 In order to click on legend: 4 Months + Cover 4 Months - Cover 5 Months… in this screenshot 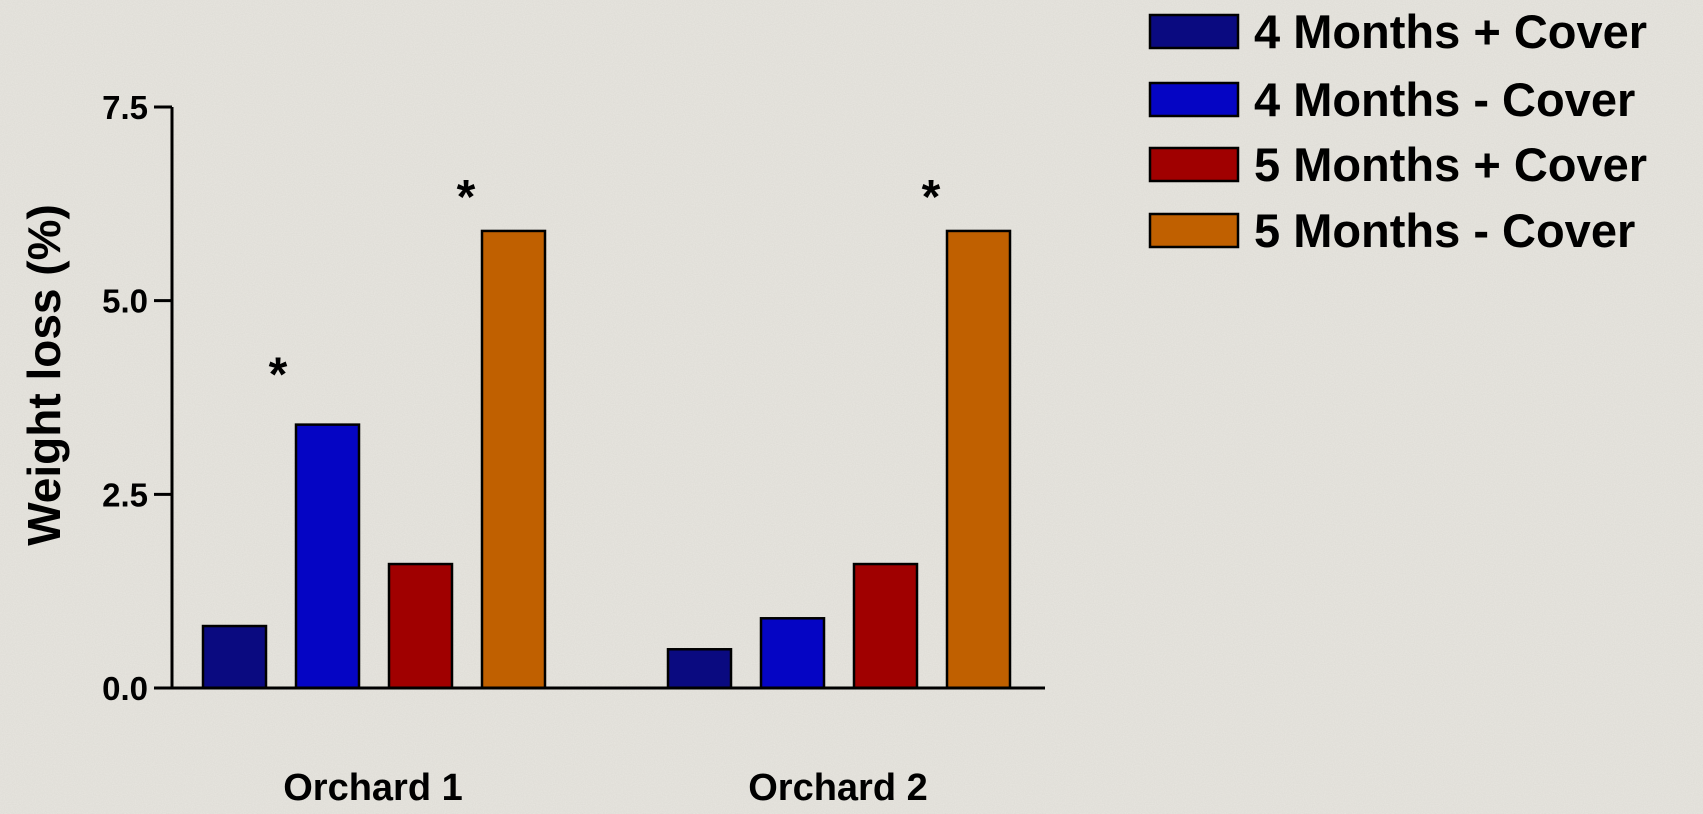, I will do `click(1397, 131)`.